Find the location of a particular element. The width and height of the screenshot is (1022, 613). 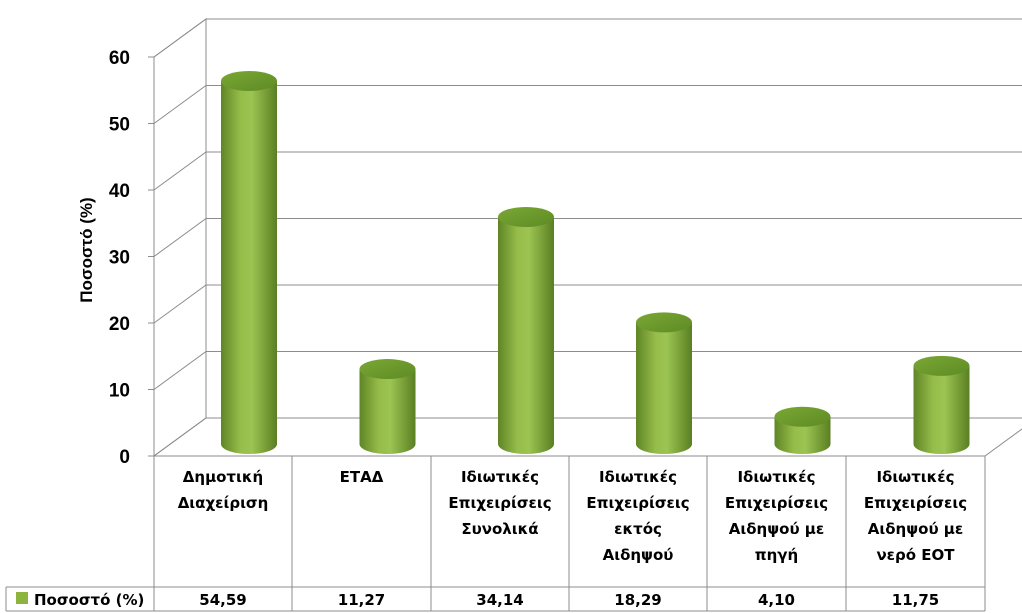

data-label: 11,27 is located at coordinates (361, 600).